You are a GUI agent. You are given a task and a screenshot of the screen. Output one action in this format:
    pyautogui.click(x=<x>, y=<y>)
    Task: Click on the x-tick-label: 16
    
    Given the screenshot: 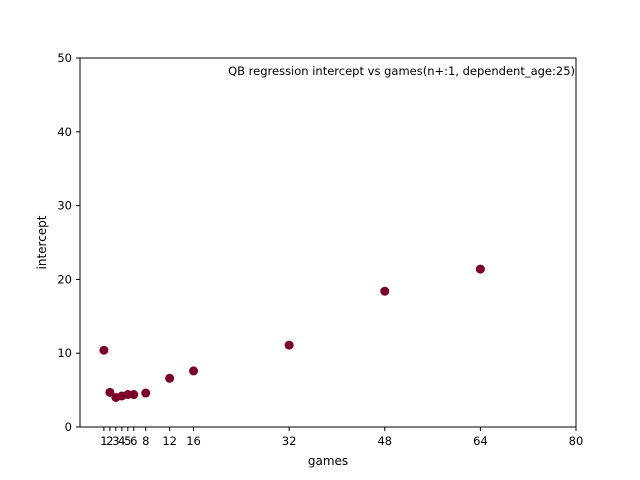 What is the action you would take?
    pyautogui.click(x=193, y=441)
    